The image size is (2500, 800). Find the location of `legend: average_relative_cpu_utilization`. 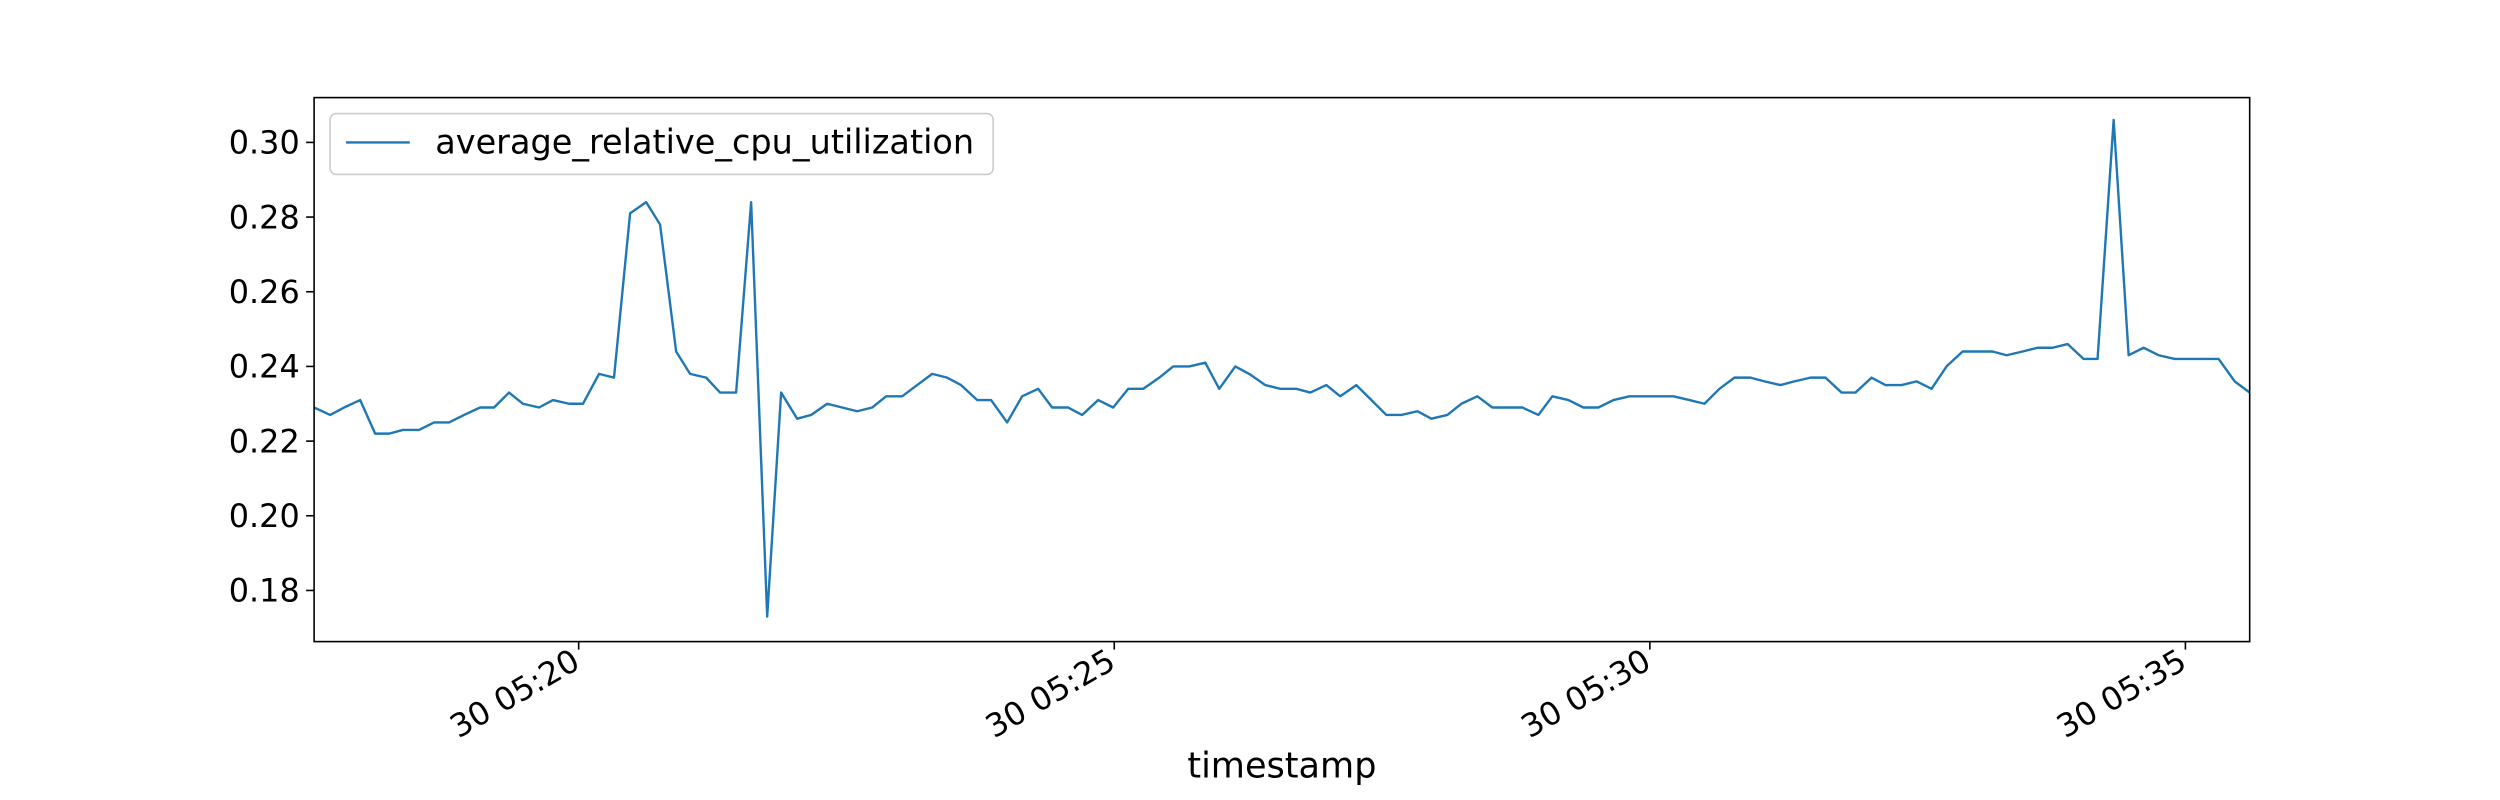

legend: average_relative_cpu_utilization is located at coordinates (661, 144).